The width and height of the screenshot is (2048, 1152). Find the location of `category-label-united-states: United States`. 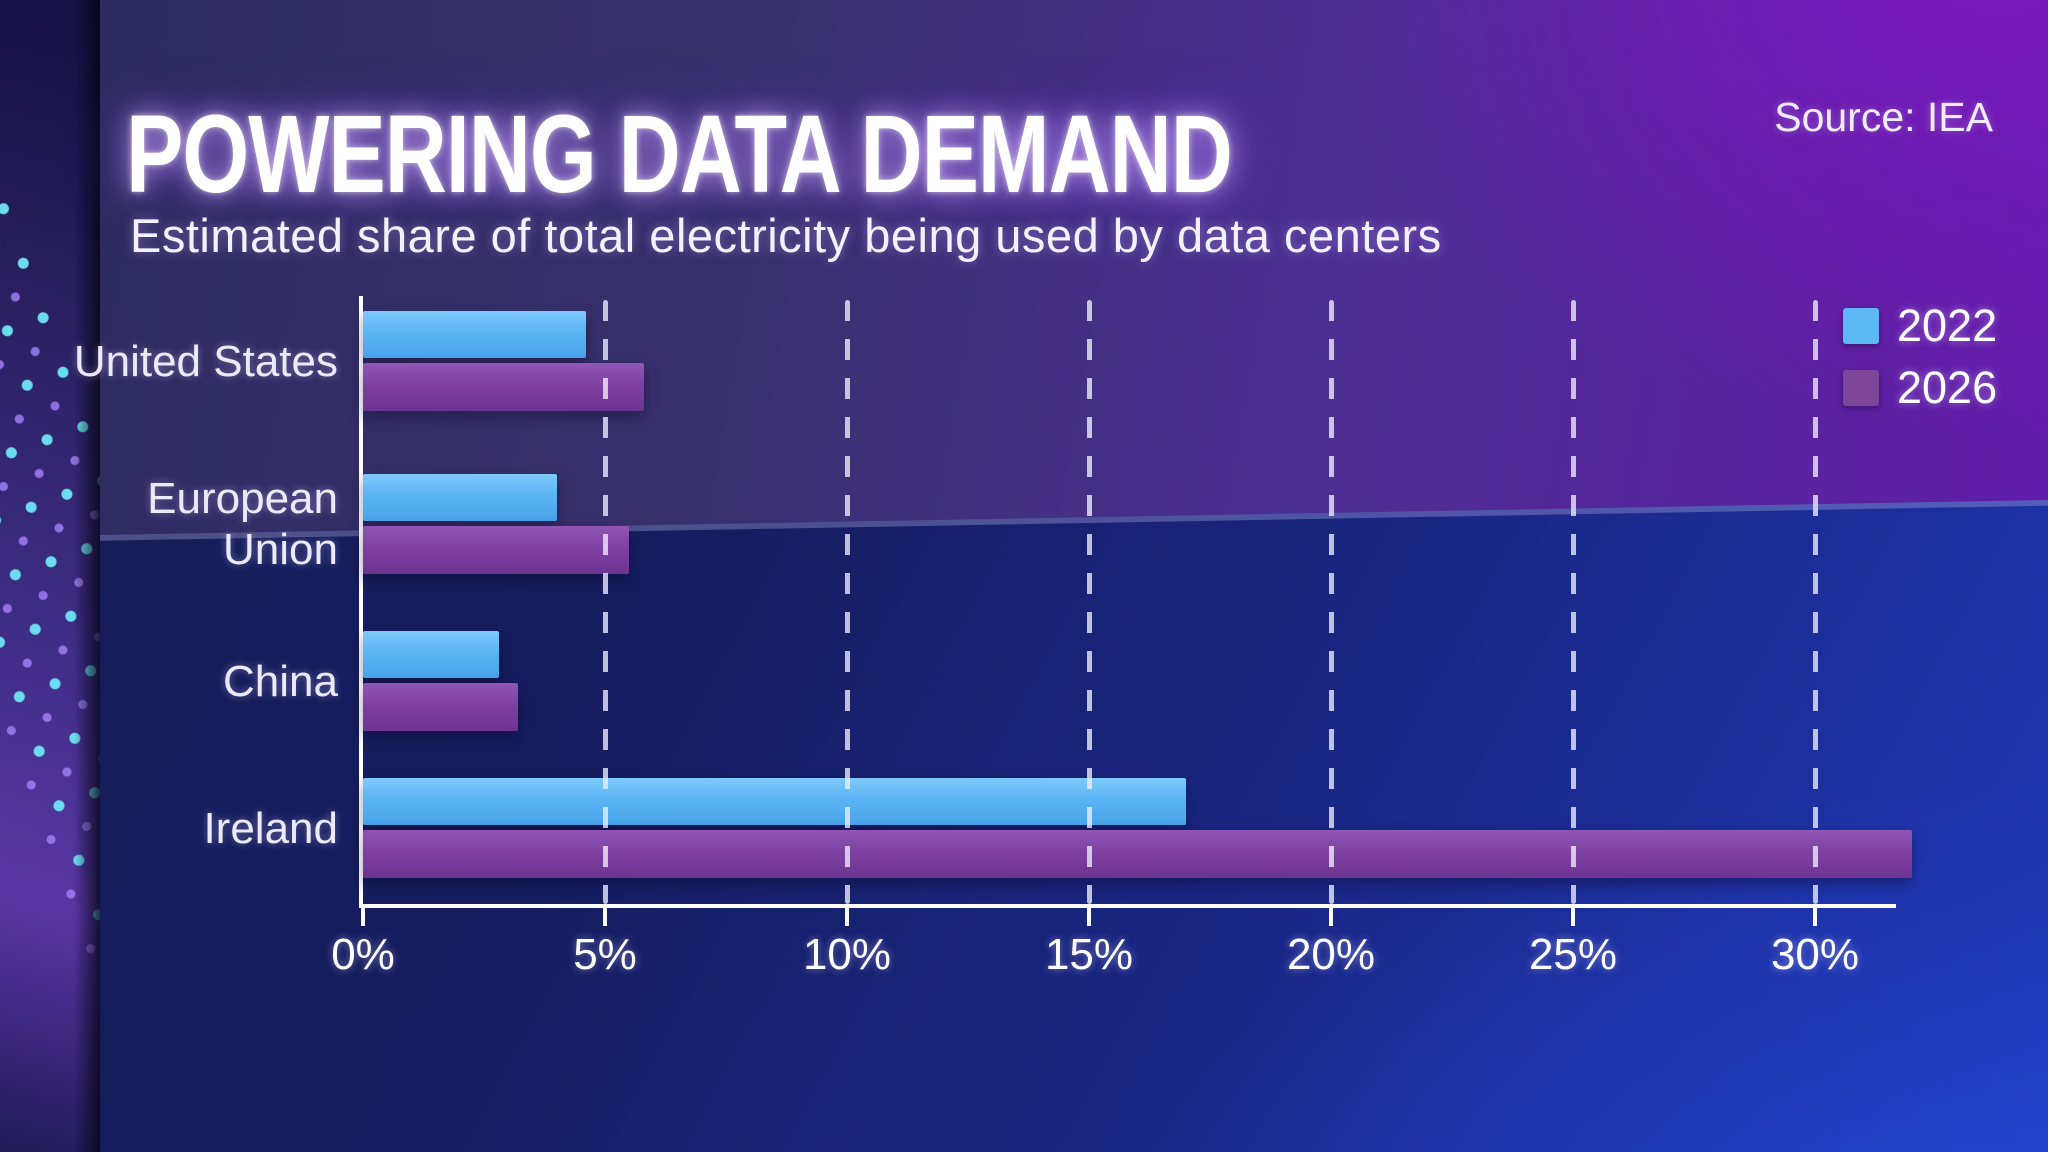

category-label-united-states: United States is located at coordinates (205, 361).